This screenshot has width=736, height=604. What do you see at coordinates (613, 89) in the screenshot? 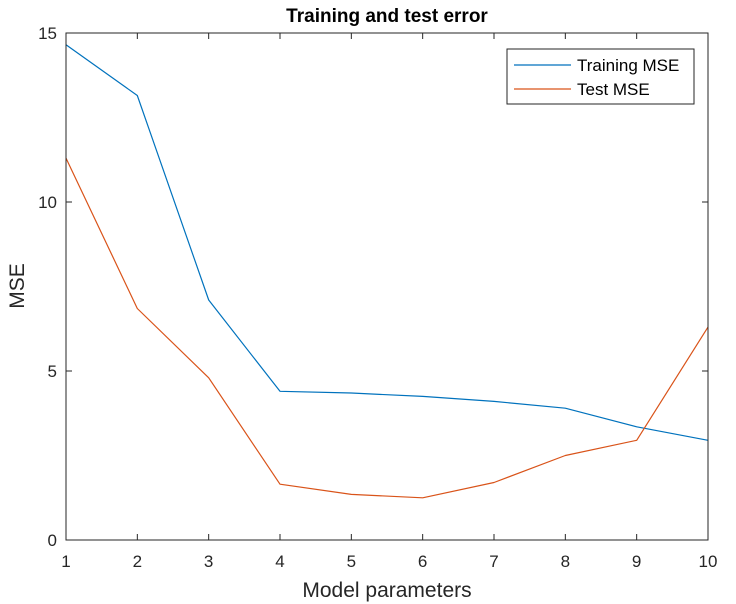
I see `legend-label-test-mse: Test MSE` at bounding box center [613, 89].